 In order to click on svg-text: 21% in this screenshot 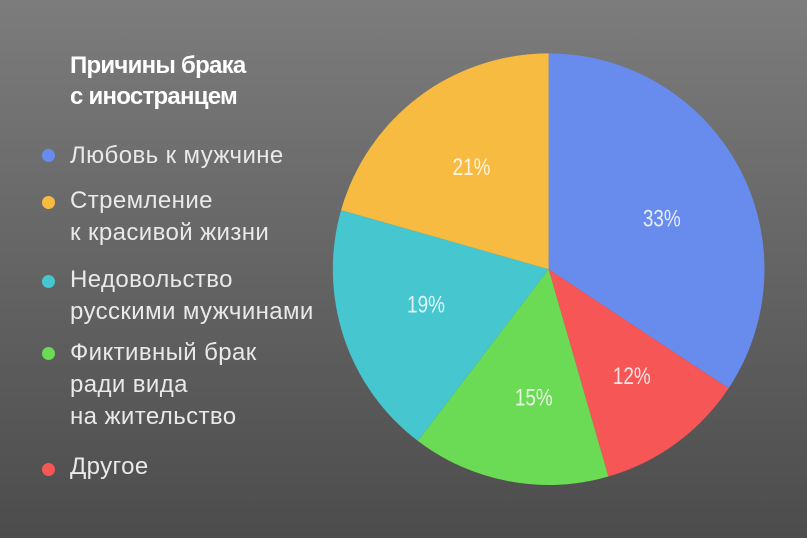, I will do `click(472, 167)`.